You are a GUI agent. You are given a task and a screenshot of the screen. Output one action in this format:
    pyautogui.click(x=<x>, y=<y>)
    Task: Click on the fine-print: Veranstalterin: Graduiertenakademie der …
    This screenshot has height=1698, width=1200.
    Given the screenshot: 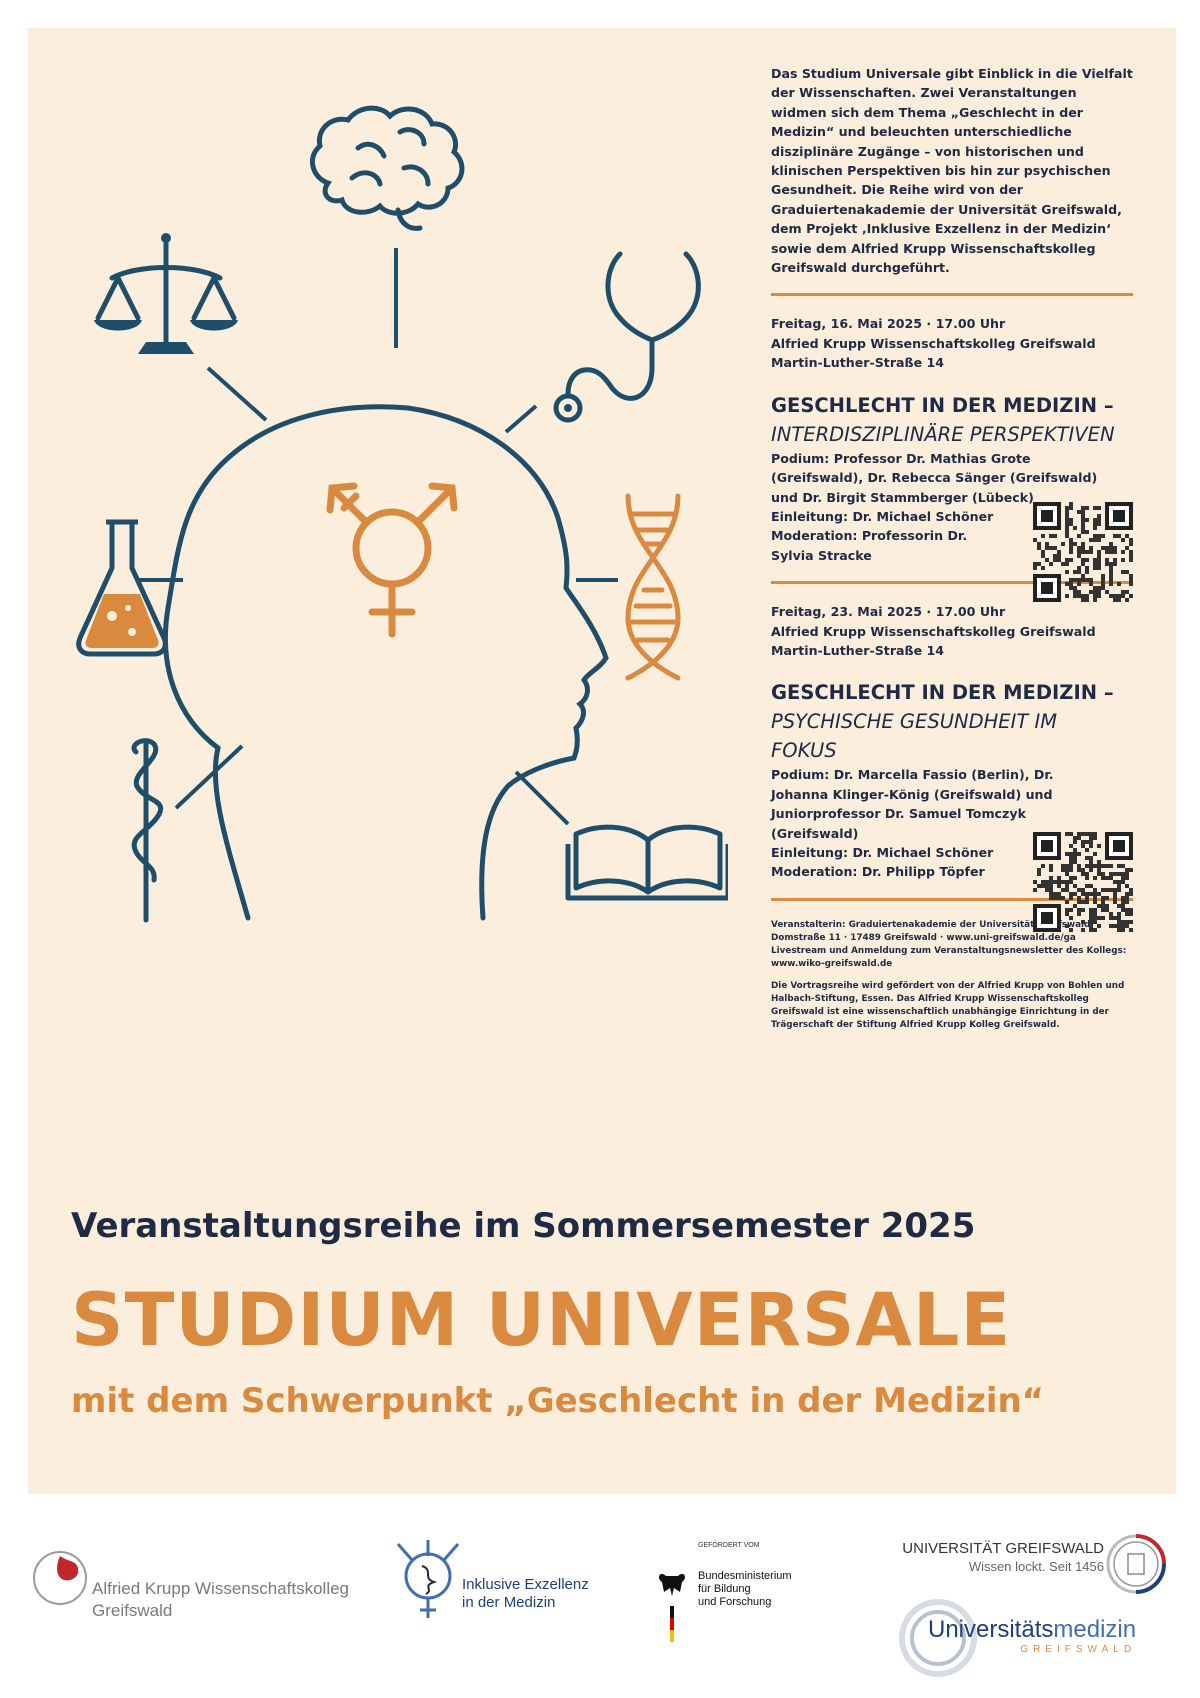 What is the action you would take?
    pyautogui.click(x=952, y=976)
    